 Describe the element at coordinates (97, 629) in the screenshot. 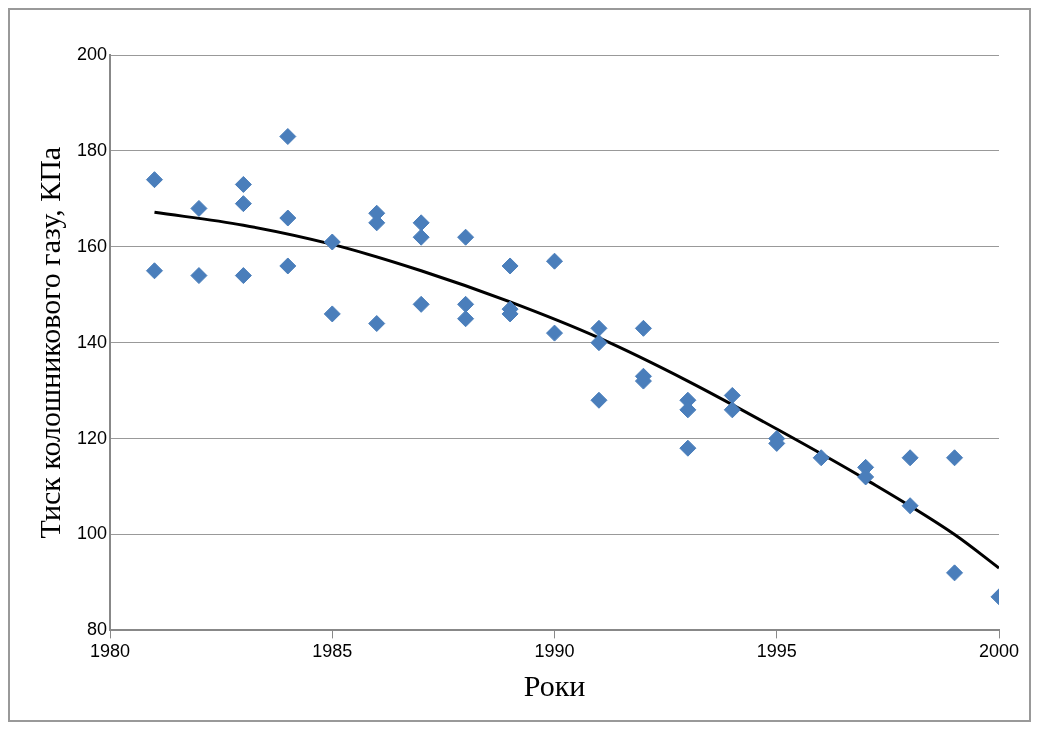

I see `y-tick-label: 80` at that location.